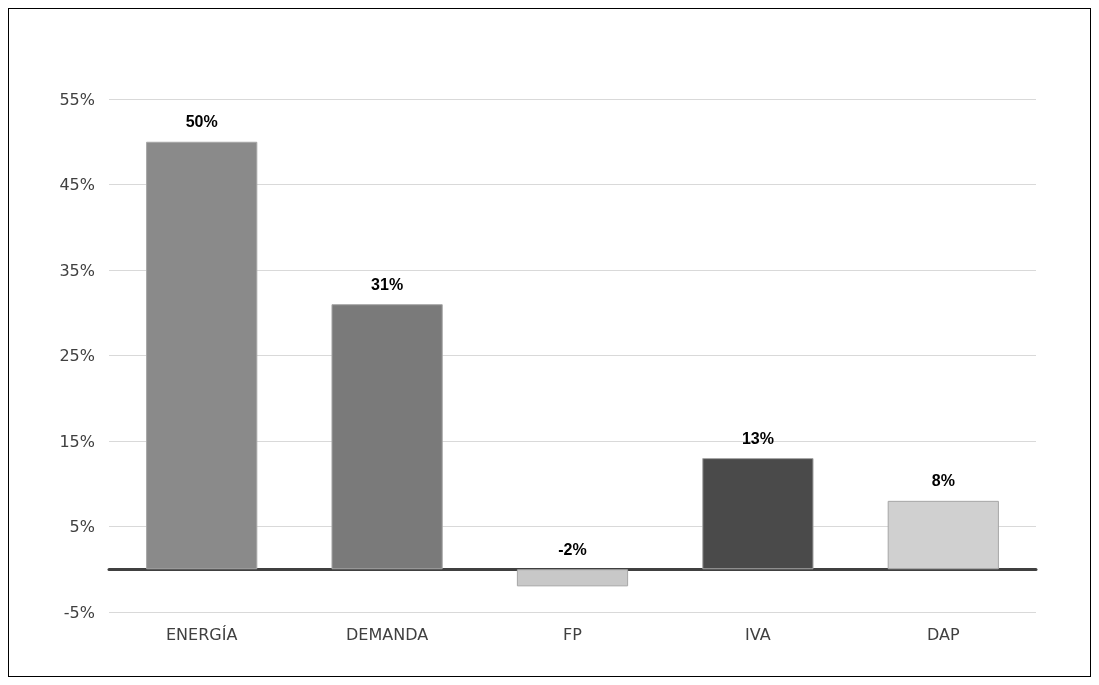 The image size is (1099, 685). I want to click on data-label: 31%, so click(387, 284).